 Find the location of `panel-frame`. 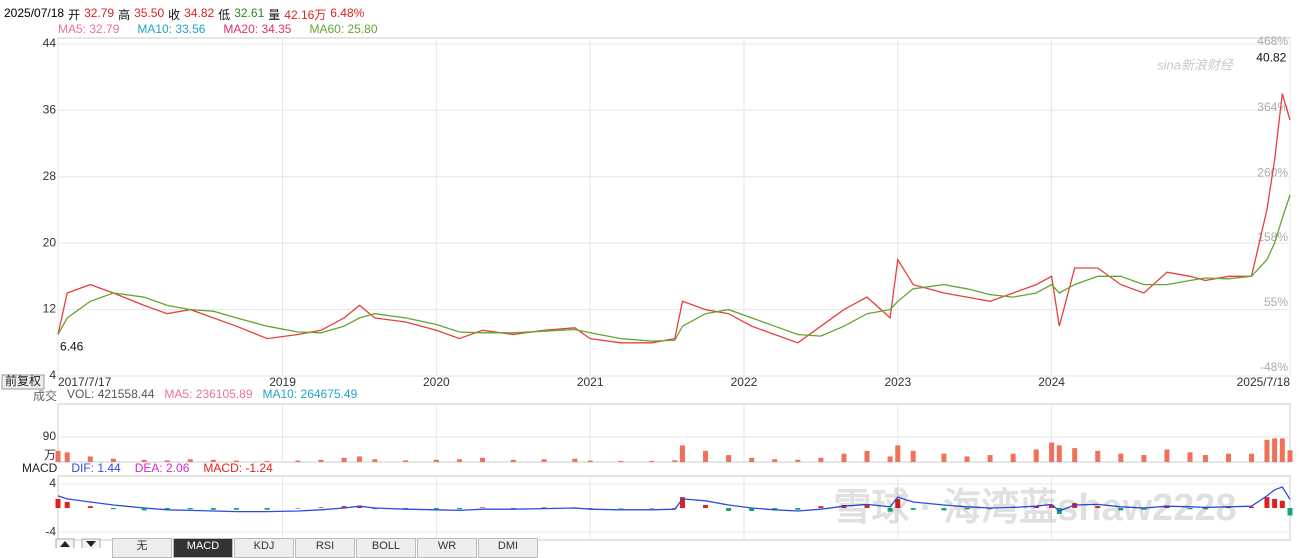

panel-frame is located at coordinates (674, 433).